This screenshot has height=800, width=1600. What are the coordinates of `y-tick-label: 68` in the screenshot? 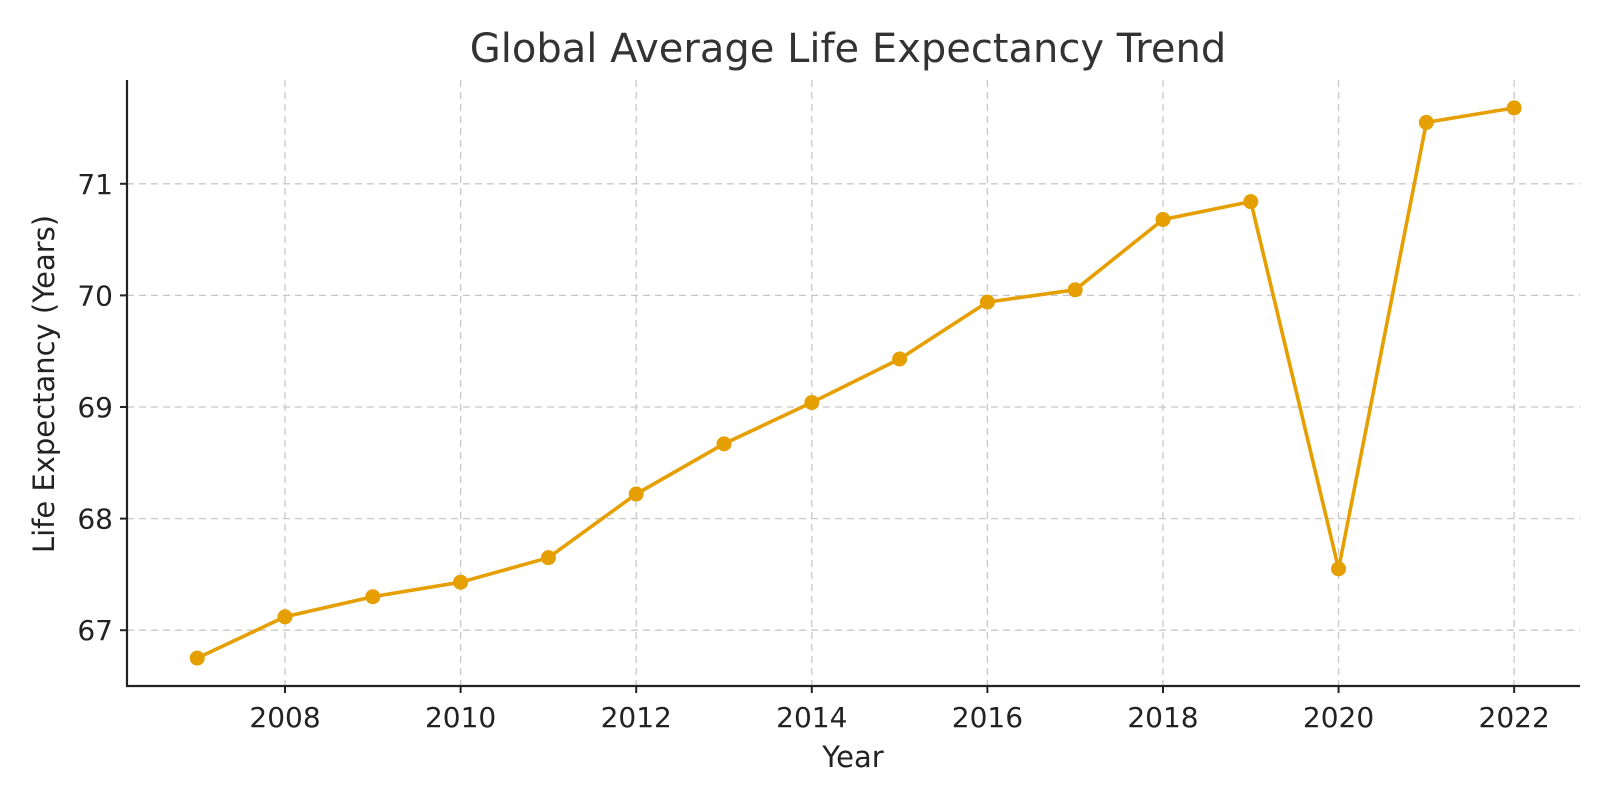 It's located at (95, 519).